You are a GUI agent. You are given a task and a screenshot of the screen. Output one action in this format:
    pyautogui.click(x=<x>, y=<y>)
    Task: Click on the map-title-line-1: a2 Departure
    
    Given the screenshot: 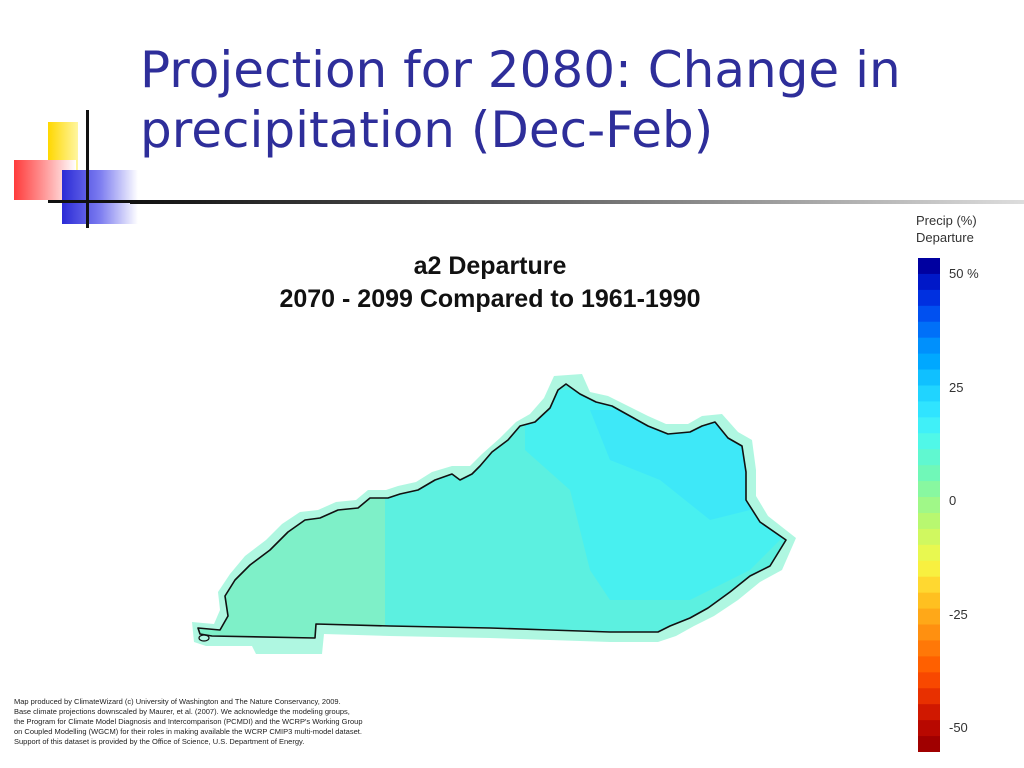 What is the action you would take?
    pyautogui.click(x=490, y=266)
    